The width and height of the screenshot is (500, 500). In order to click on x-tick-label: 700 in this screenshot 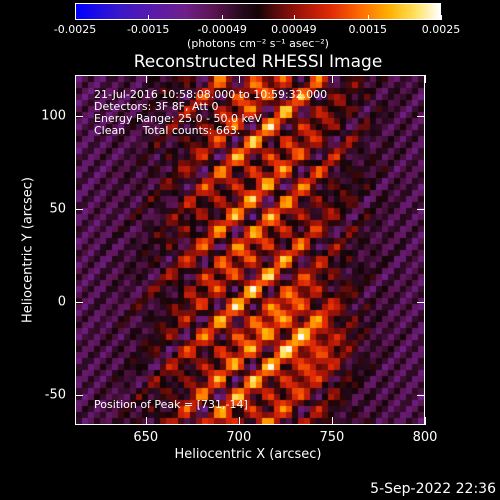, I will do `click(239, 437)`.